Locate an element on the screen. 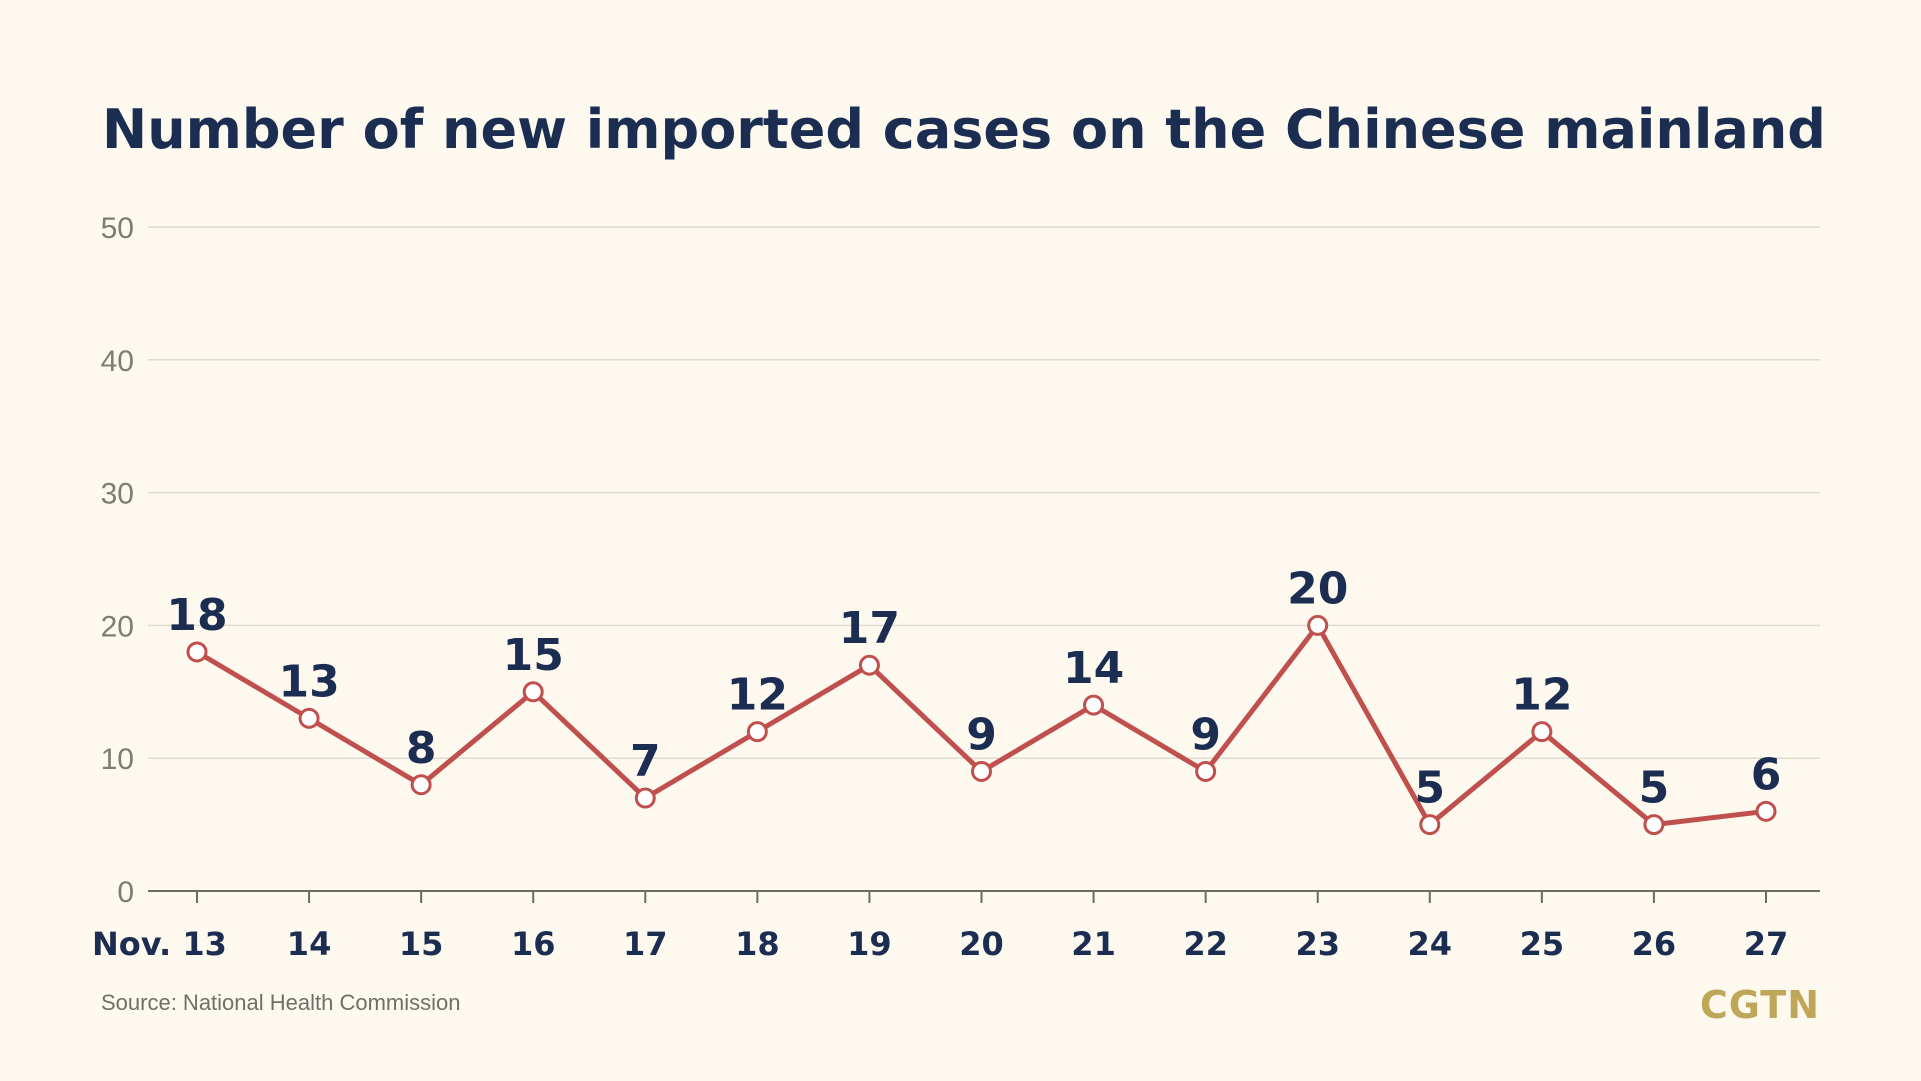 Image resolution: width=1921 pixels, height=1081 pixels. x-tick-label: 19 is located at coordinates (869, 944).